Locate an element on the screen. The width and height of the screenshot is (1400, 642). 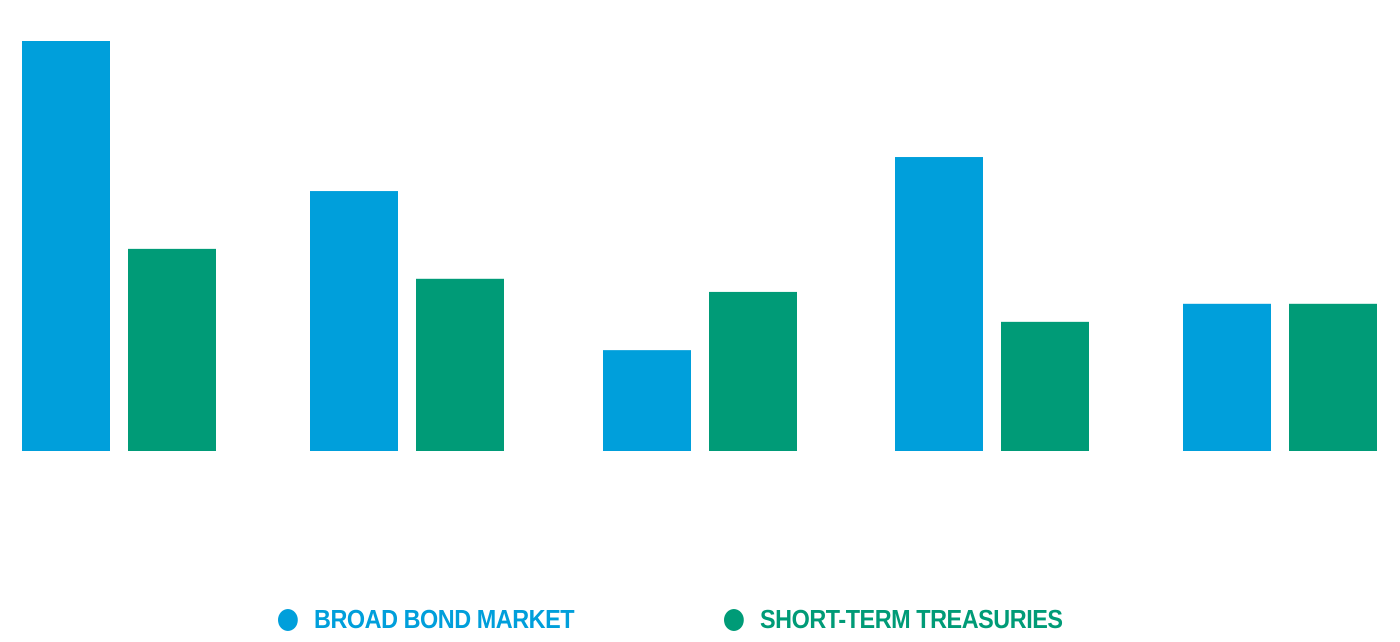
bar-series1-group1 is located at coordinates (460, 364).